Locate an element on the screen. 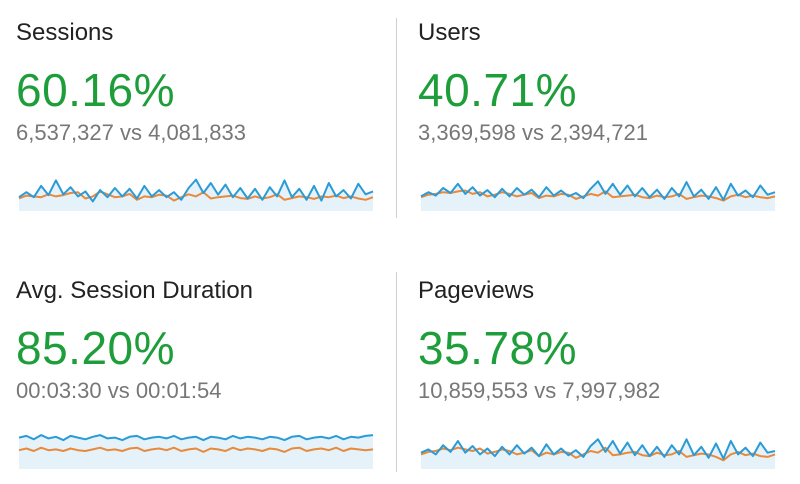  metric-title: Users is located at coordinates (449, 32).